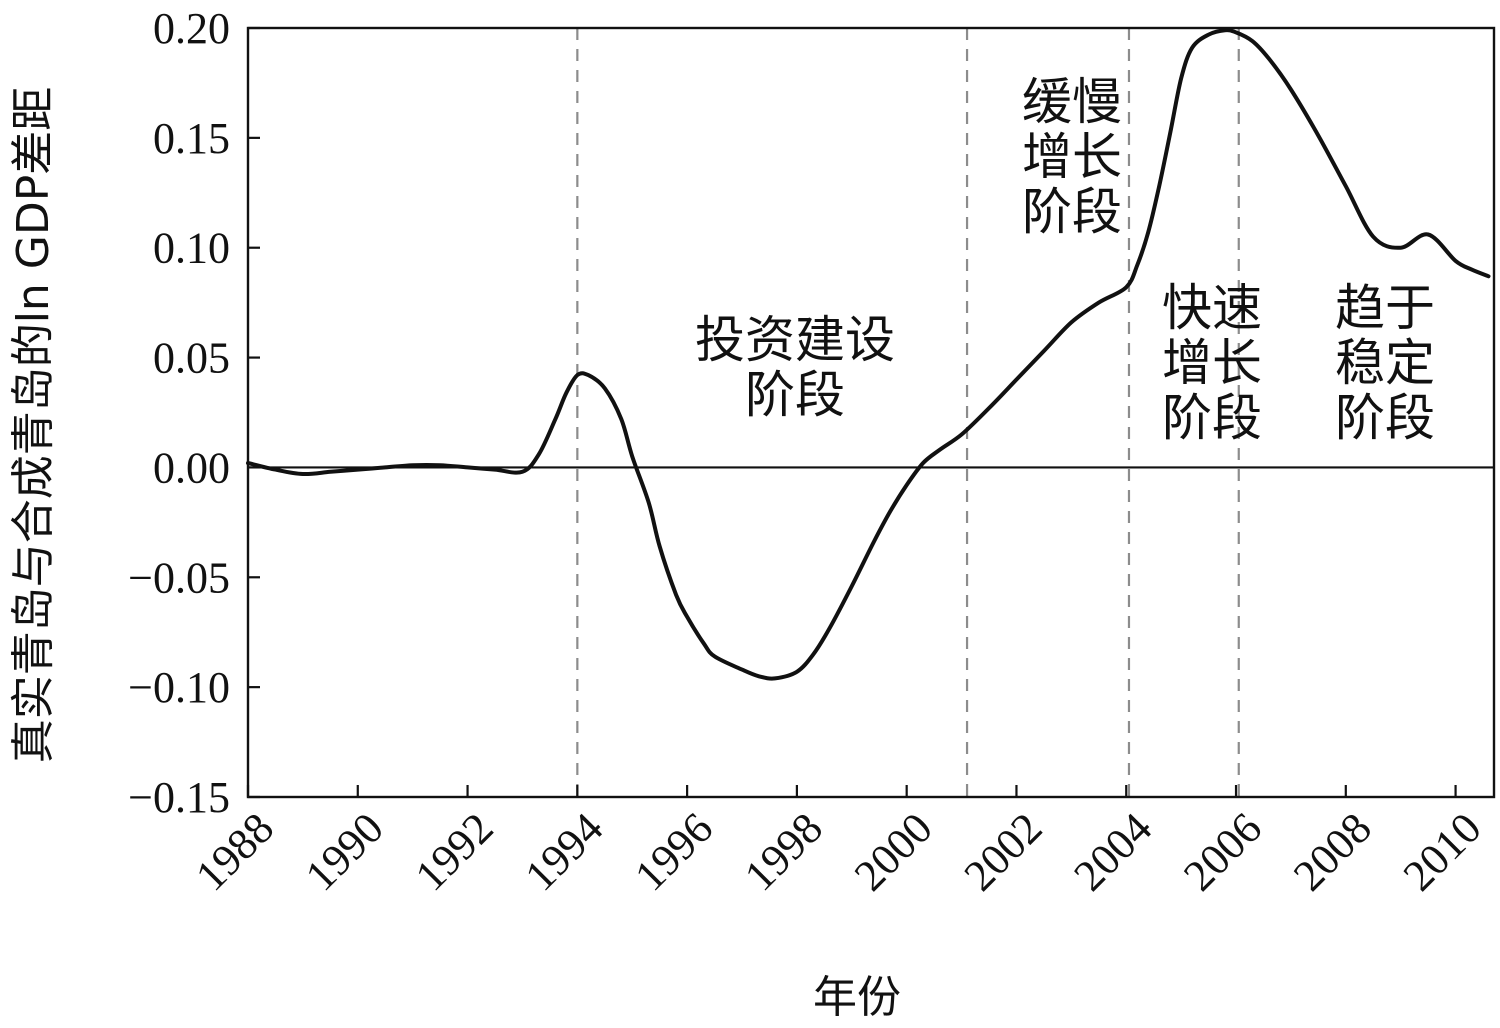  I want to click on y-tick-label: −0.15, so click(179, 797).